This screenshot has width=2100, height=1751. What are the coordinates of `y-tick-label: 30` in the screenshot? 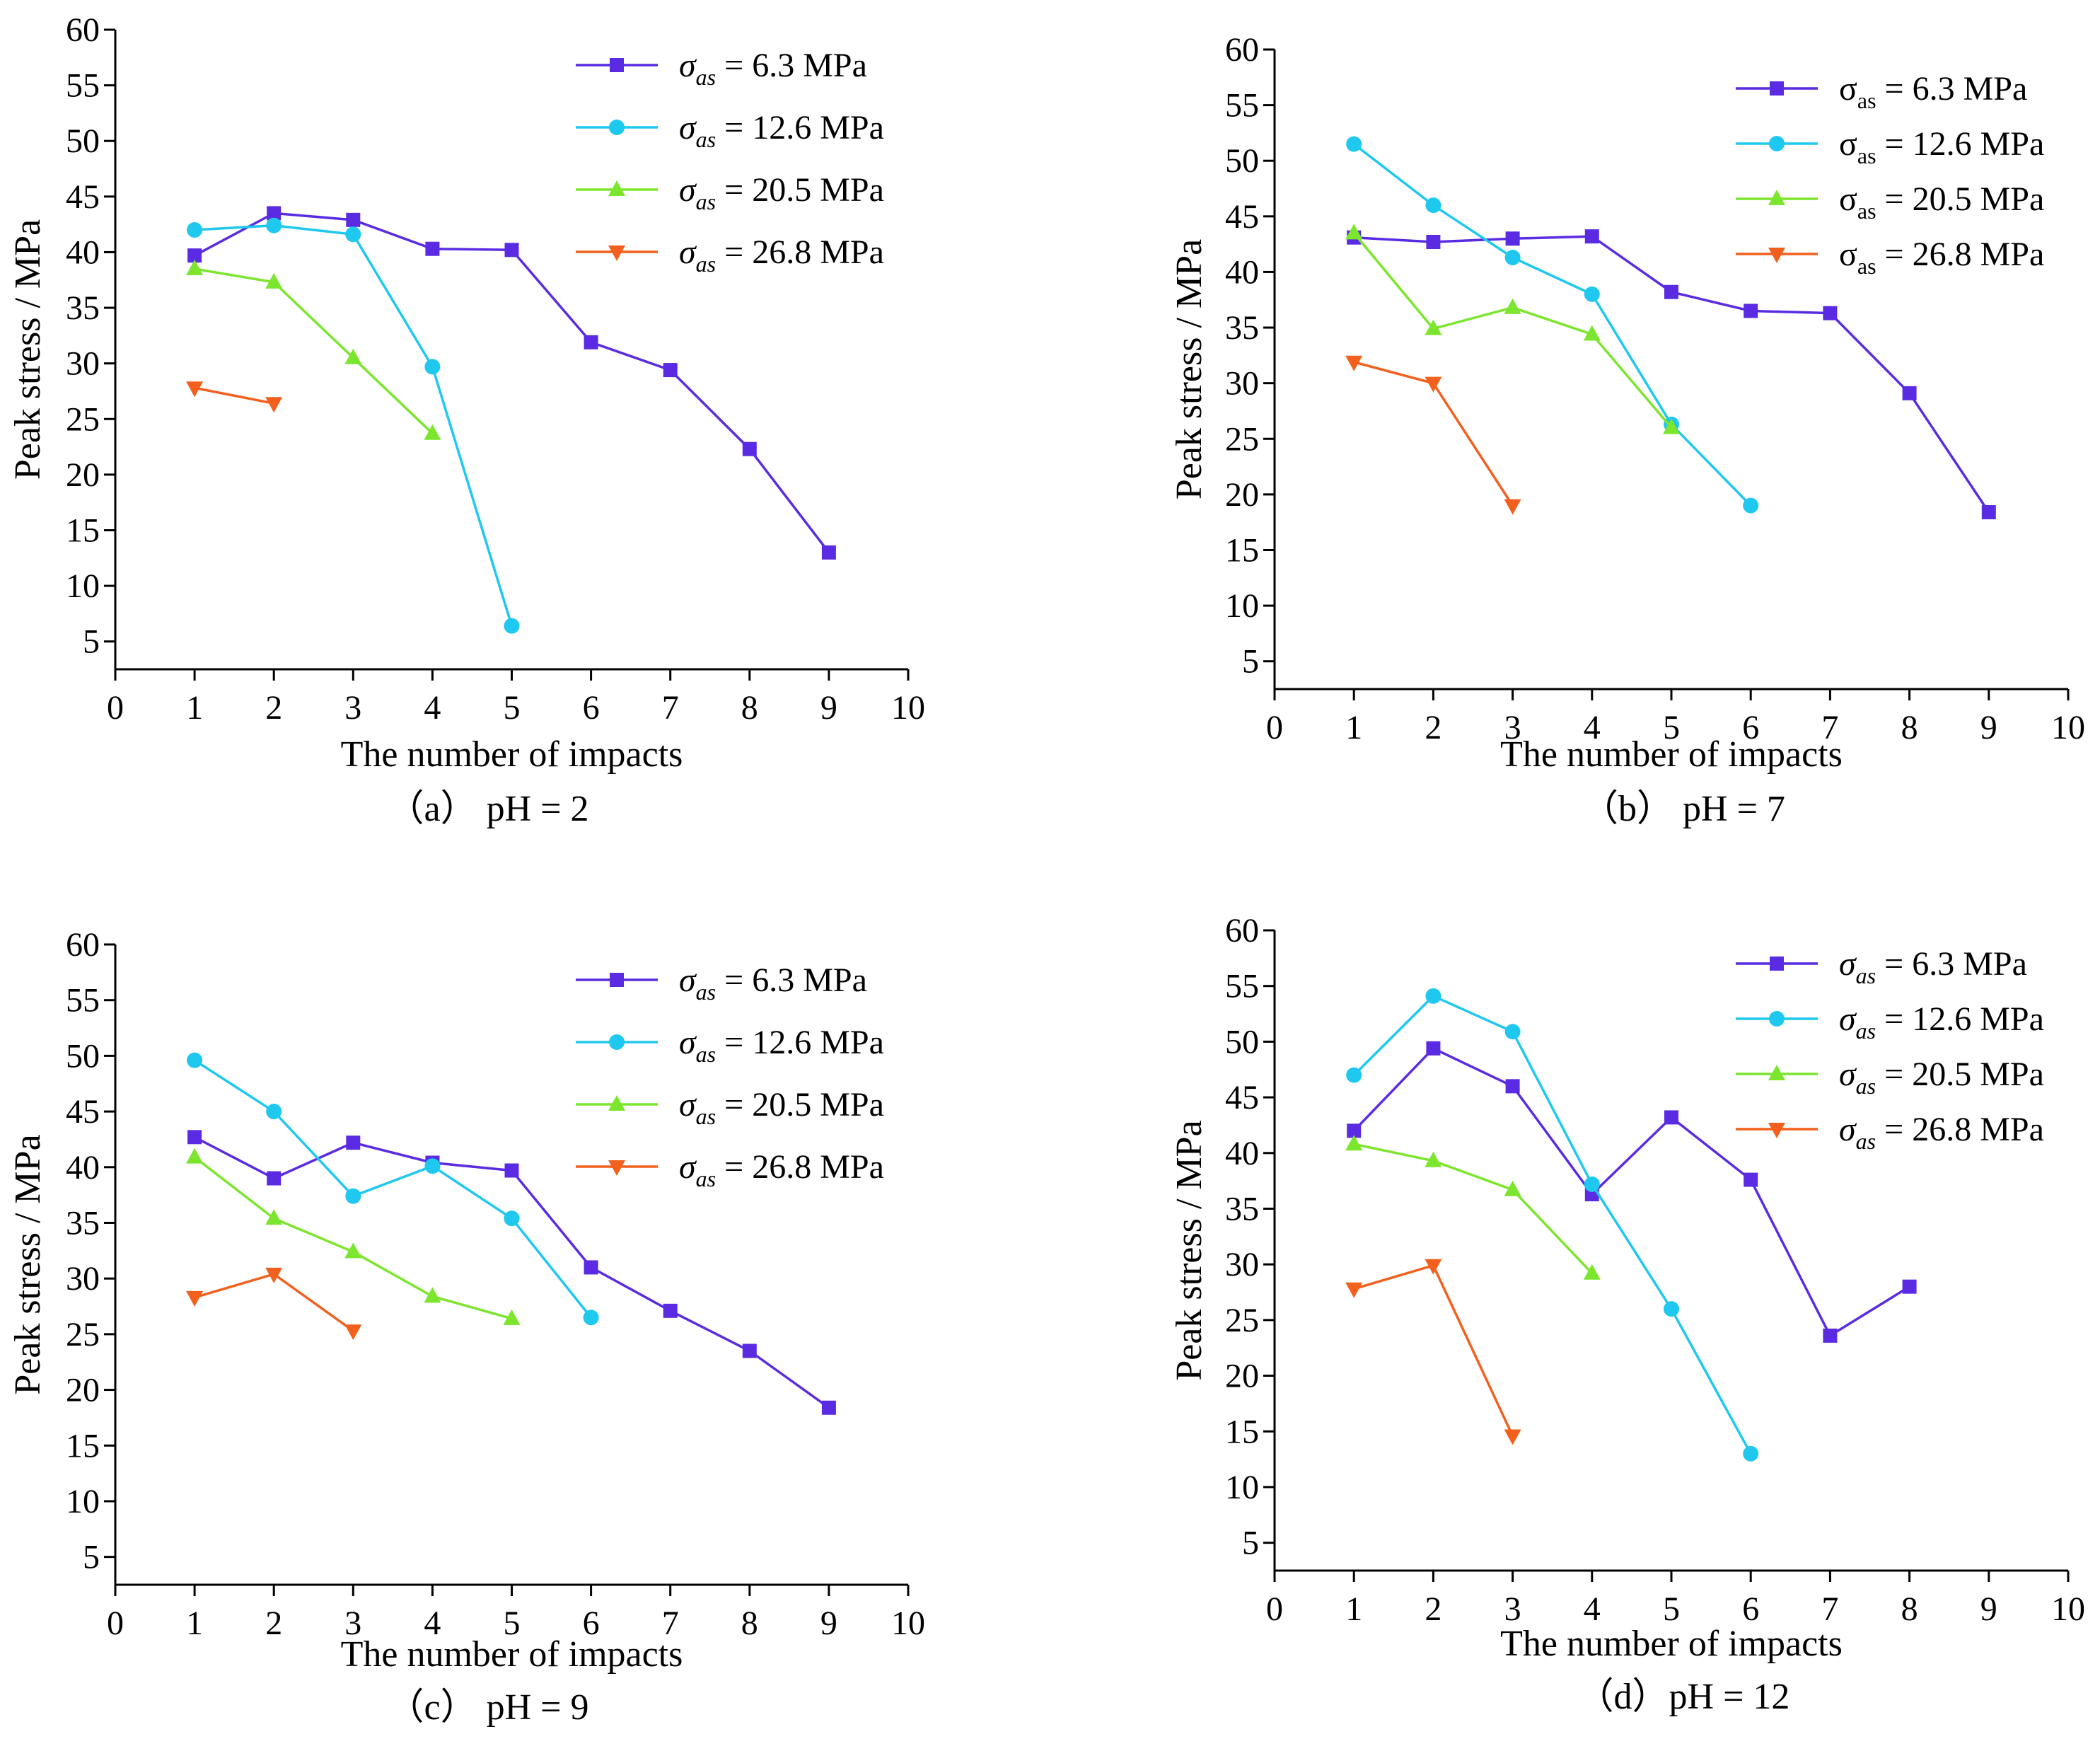 It's located at (83, 364).